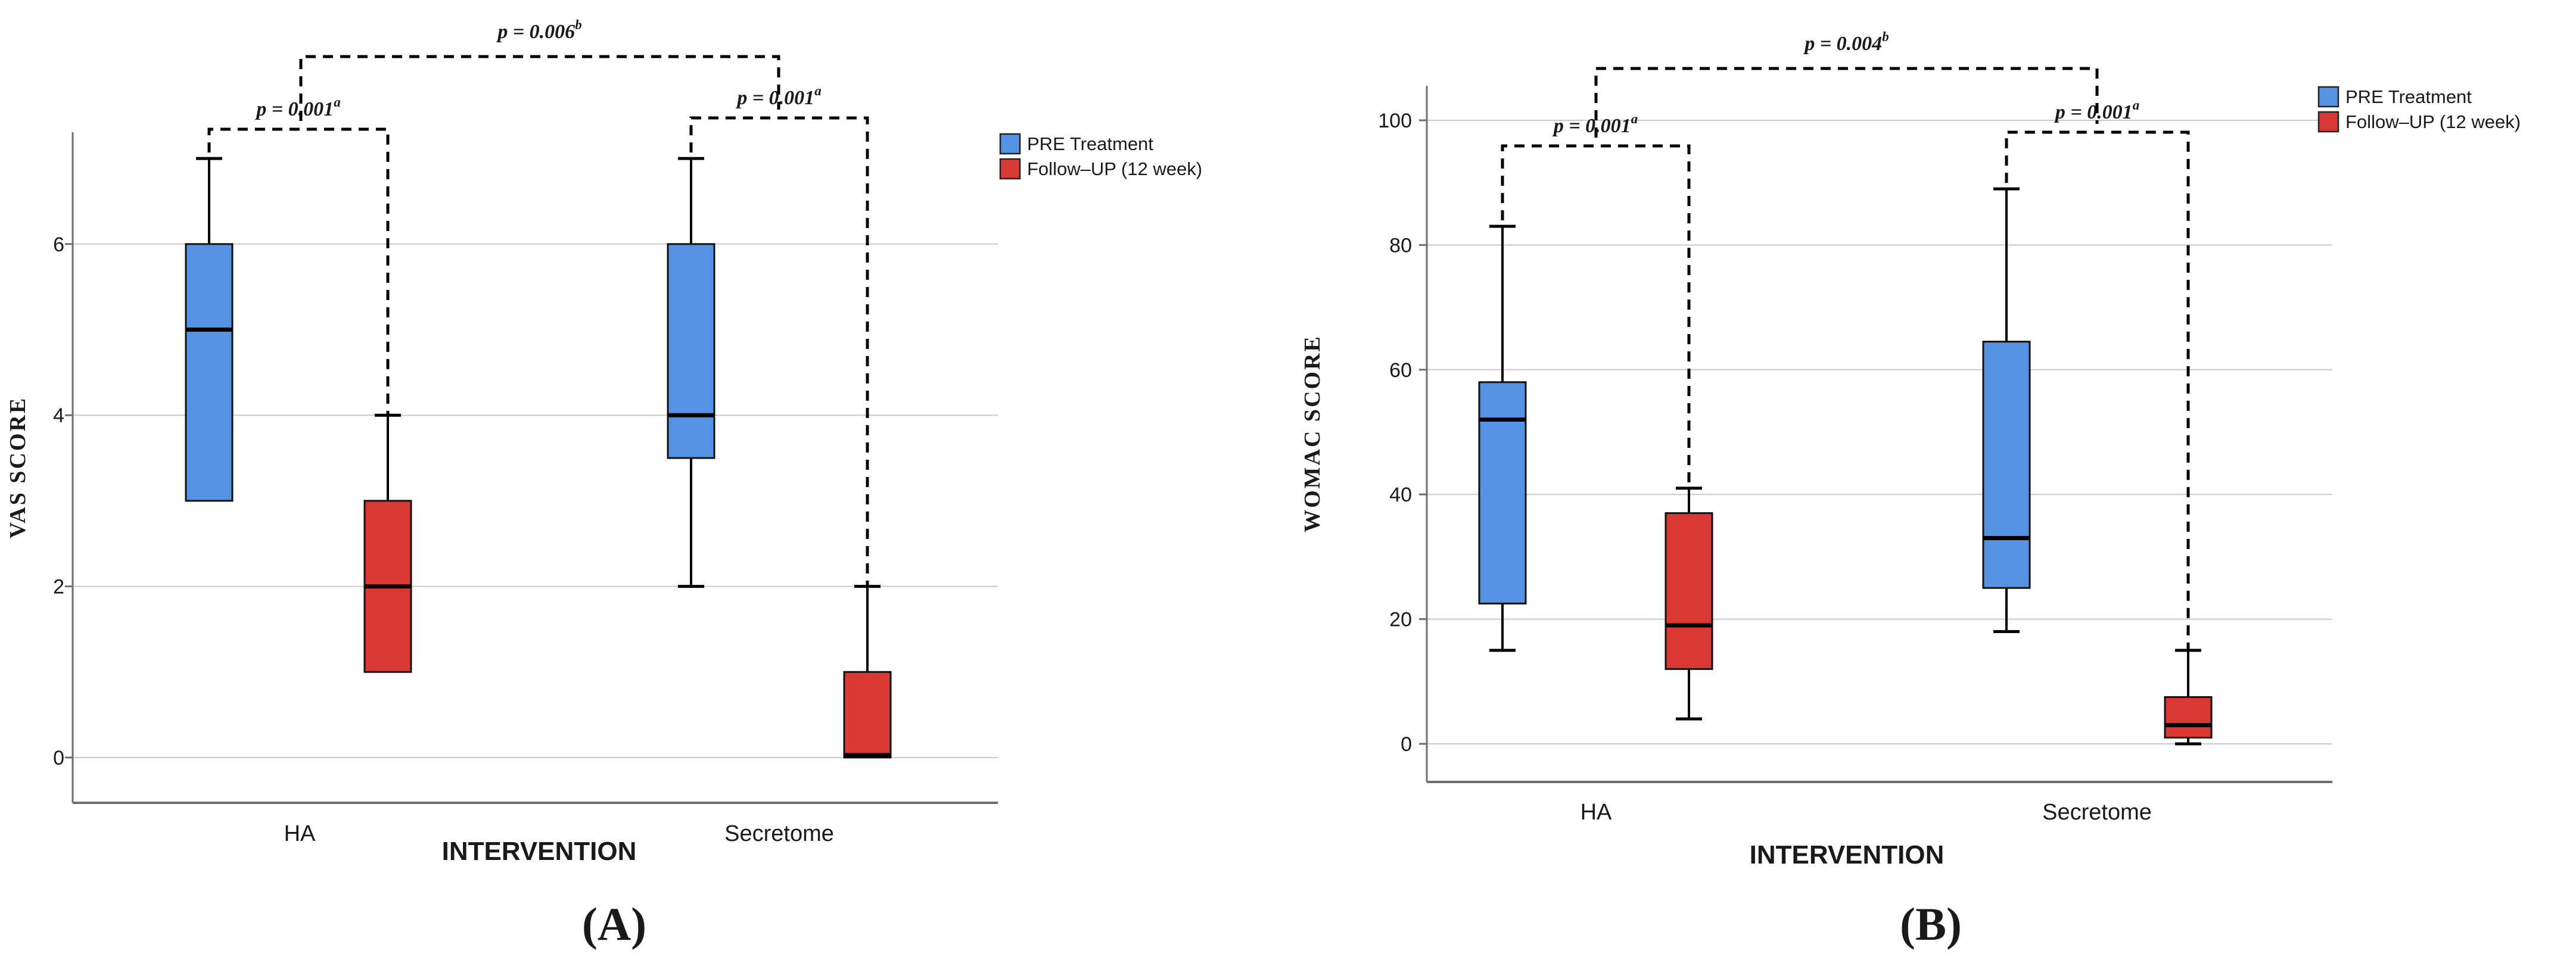 The width and height of the screenshot is (2576, 963). Describe the element at coordinates (1846, 42) in the screenshot. I see `p-value-label-cross: p = 0.004b` at that location.